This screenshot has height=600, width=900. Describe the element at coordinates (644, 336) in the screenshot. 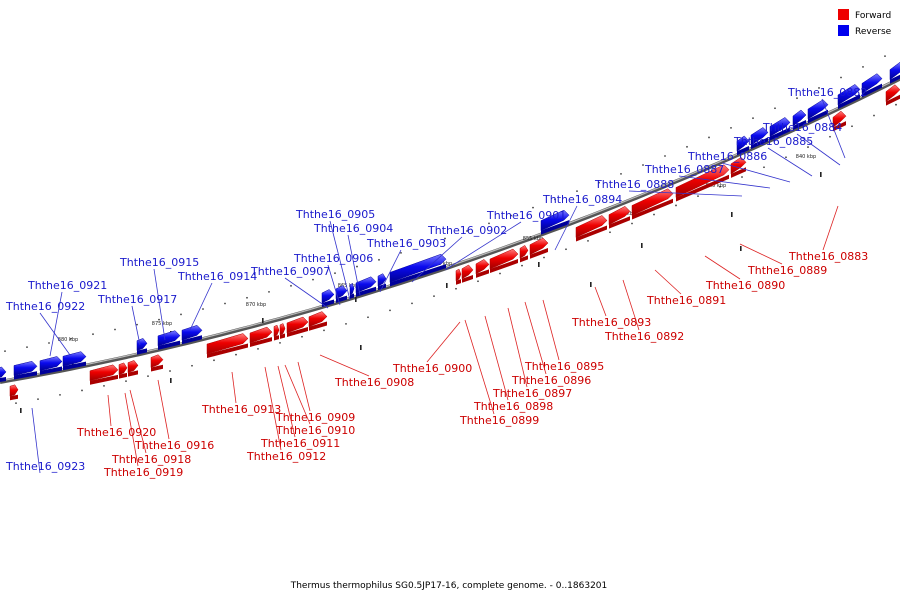

I see `gene-label-0892: Ththe16_0892` at that location.